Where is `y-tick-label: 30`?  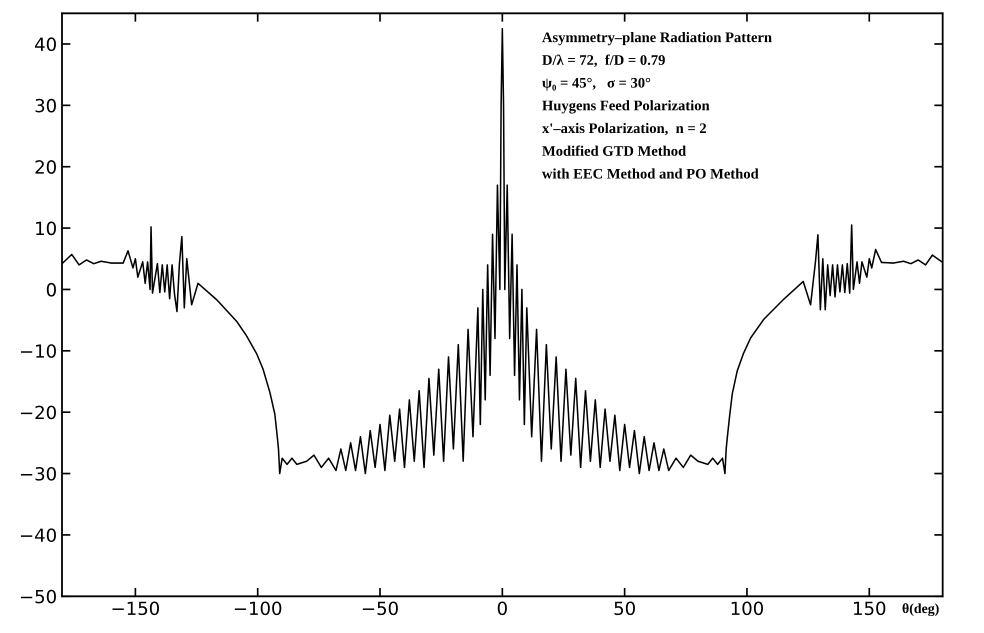
y-tick-label: 30 is located at coordinates (46, 105).